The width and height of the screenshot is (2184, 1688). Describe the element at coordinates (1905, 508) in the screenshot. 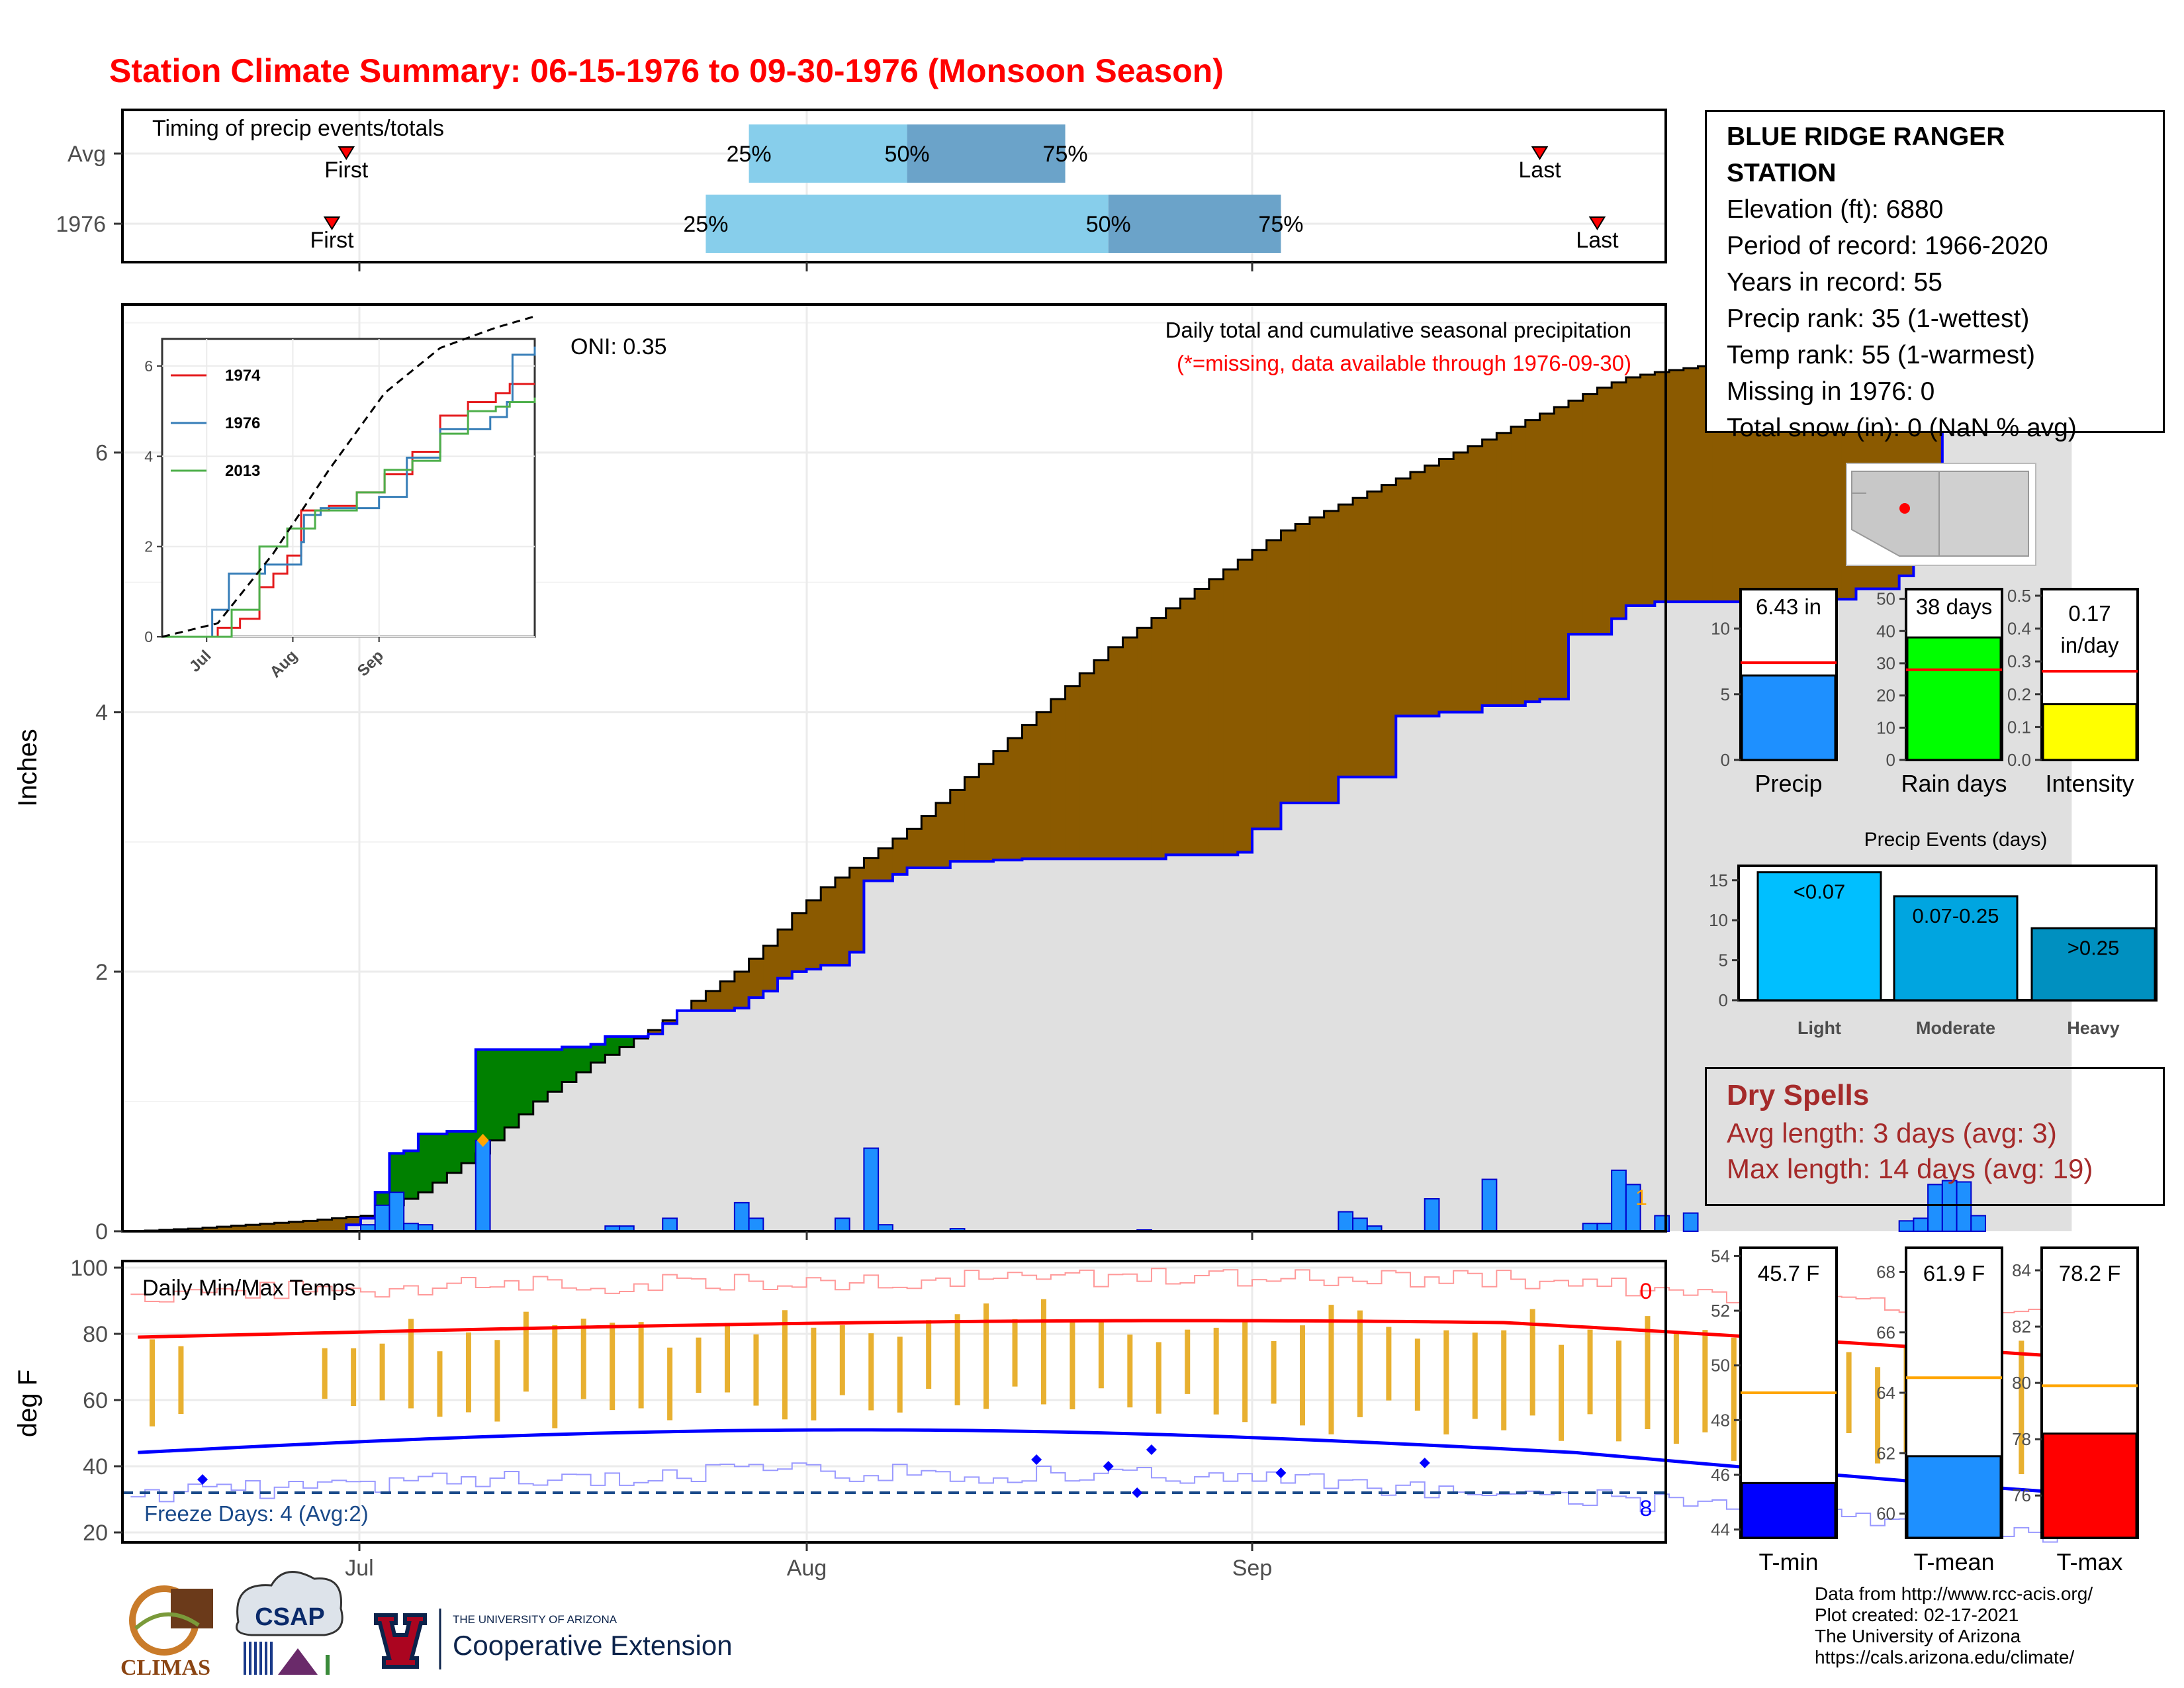

I see `station-location-marker` at that location.